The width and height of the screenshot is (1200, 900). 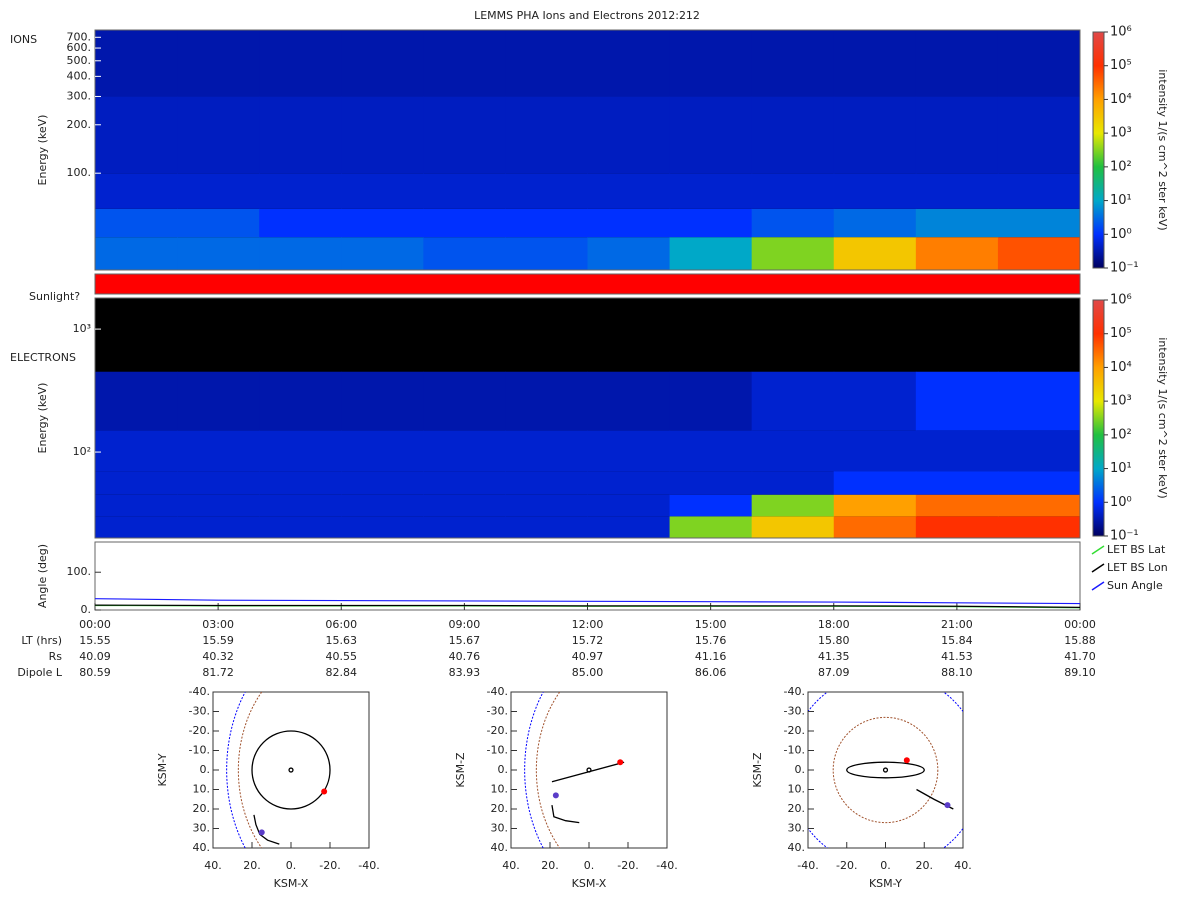 I want to click on y-axis-label: Angle (deg), so click(x=42, y=576).